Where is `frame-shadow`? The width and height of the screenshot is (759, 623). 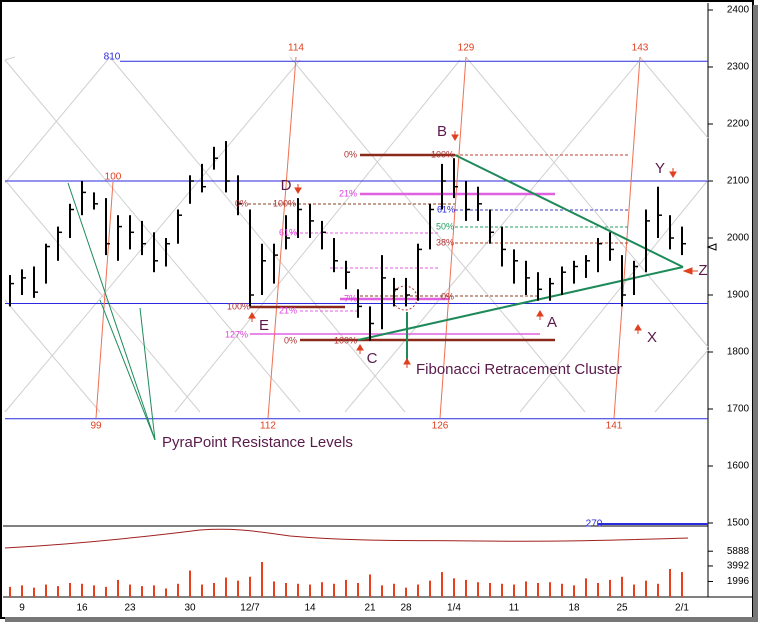
frame-shadow is located at coordinates (755, 313).